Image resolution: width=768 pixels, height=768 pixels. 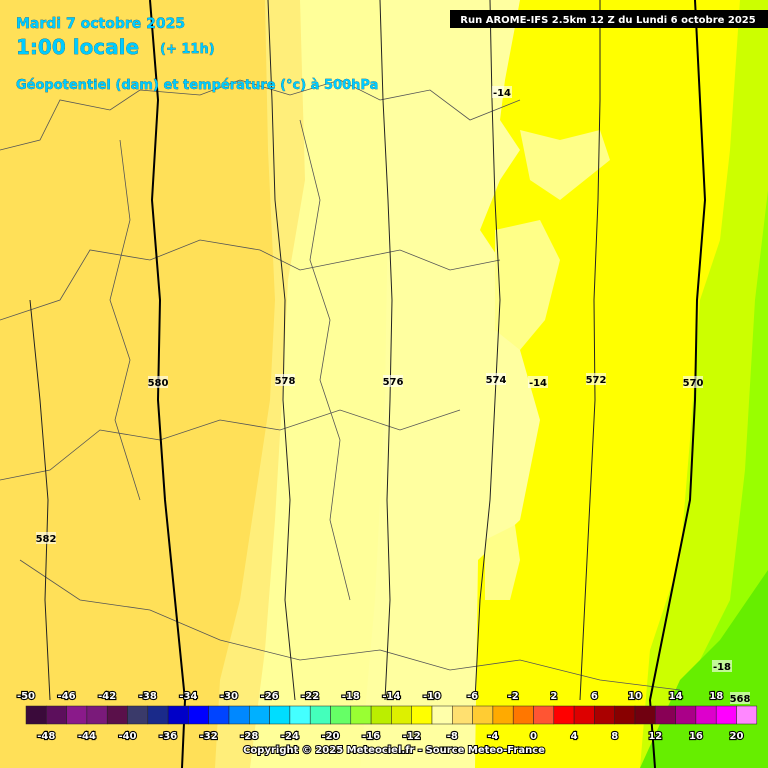 I want to click on colorbar-label: -36, so click(x=168, y=736).